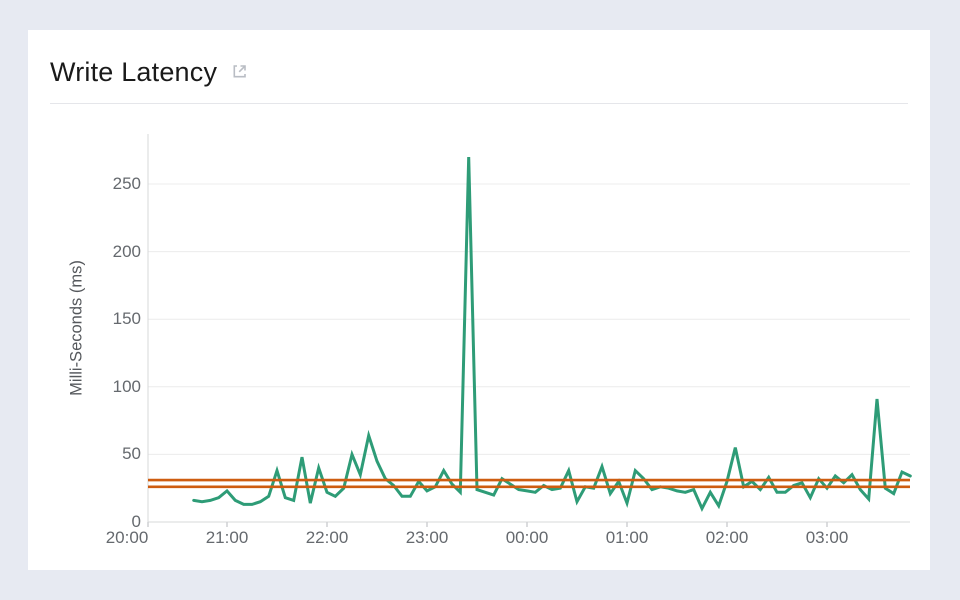 Image resolution: width=960 pixels, height=600 pixels. Describe the element at coordinates (527, 537) in the screenshot. I see `x-tick-label-0000: 00:00` at that location.